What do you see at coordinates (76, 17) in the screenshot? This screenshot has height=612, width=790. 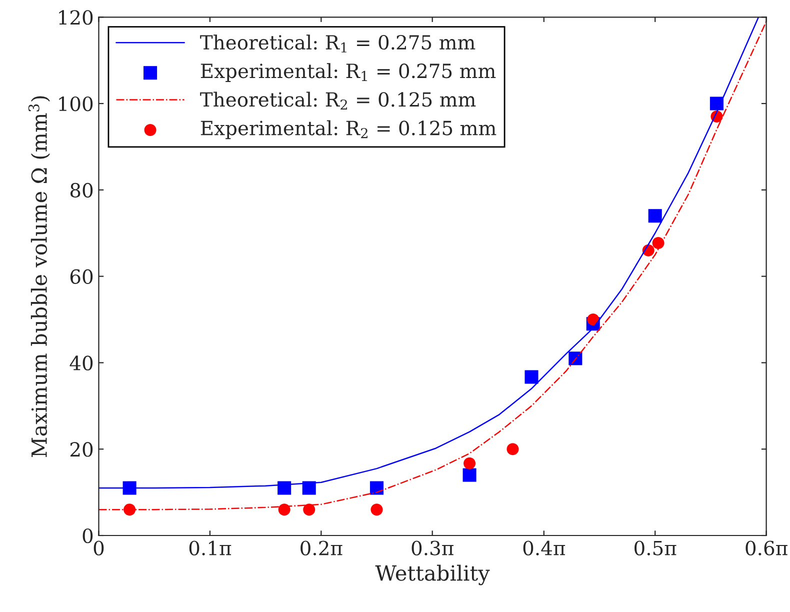 I see `y-tick-label: 120` at bounding box center [76, 17].